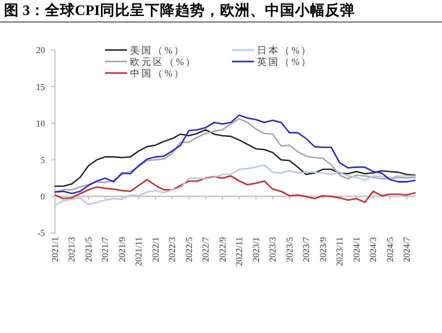  Describe the element at coordinates (389, 249) in the screenshot. I see `x-tick-label: 2024/5` at that location.